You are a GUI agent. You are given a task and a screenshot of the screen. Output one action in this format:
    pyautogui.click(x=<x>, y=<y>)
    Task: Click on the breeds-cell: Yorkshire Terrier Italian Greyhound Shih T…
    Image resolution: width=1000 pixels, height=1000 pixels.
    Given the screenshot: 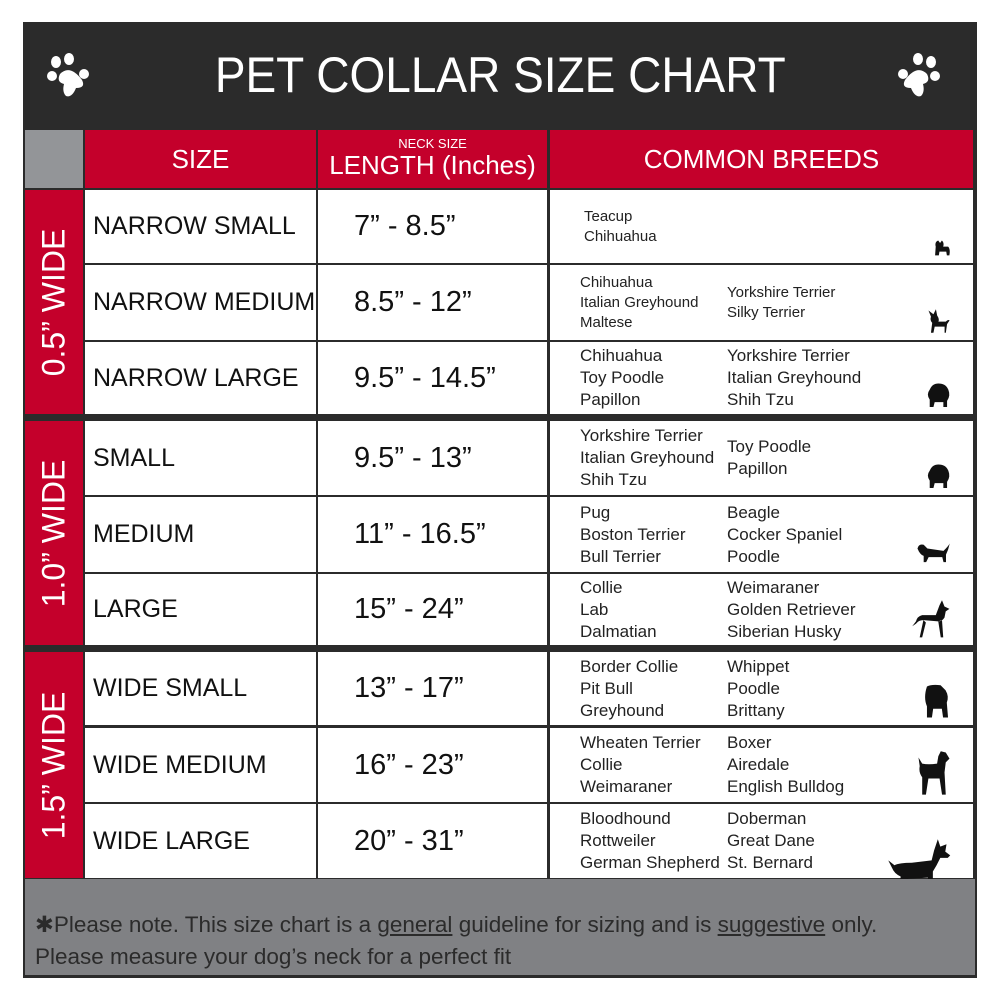 What is the action you would take?
    pyautogui.click(x=761, y=458)
    